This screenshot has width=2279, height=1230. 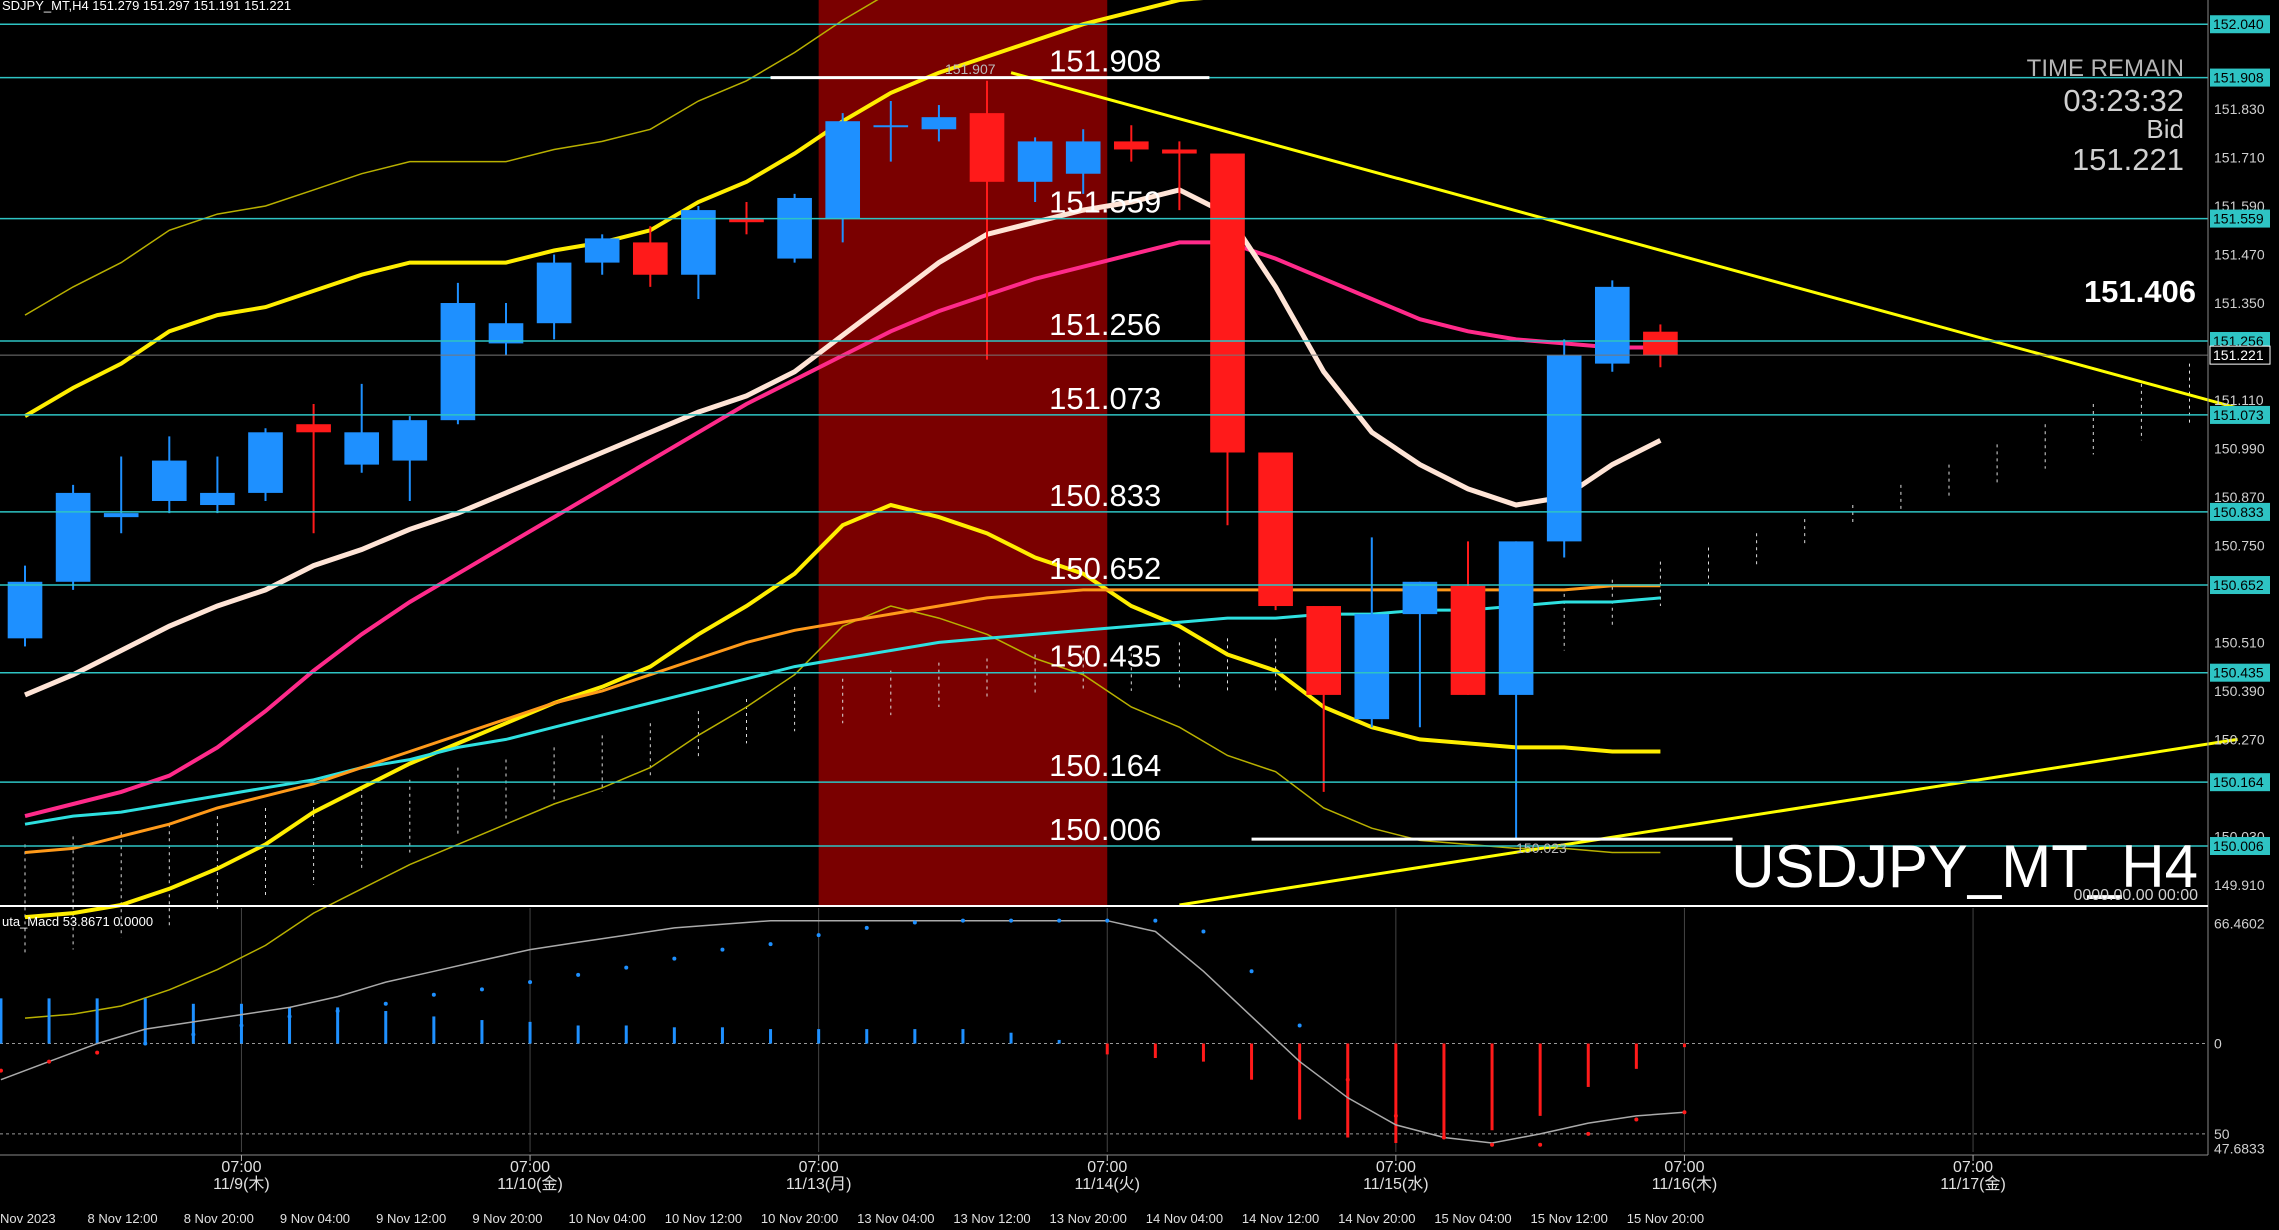 I want to click on price-tag-23: 150.006, so click(x=2238, y=846).